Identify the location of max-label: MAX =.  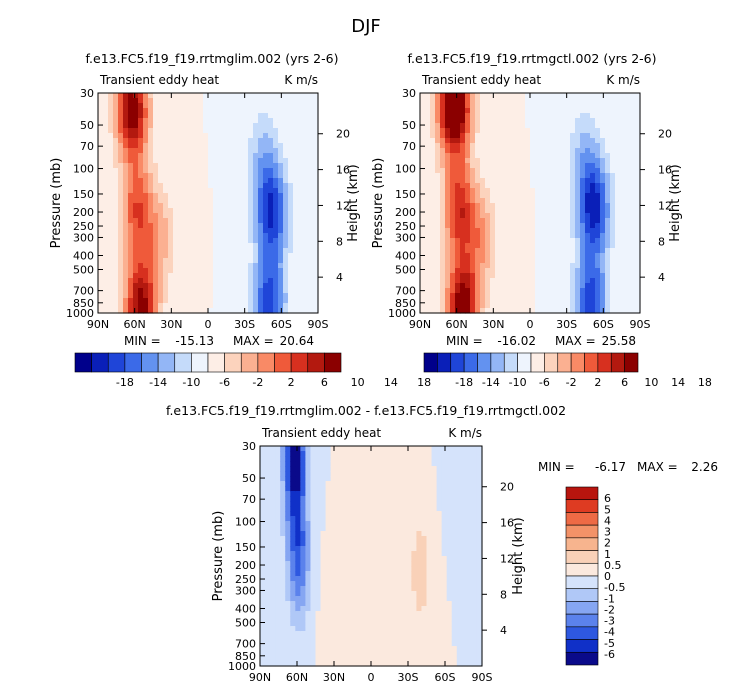
(253, 341).